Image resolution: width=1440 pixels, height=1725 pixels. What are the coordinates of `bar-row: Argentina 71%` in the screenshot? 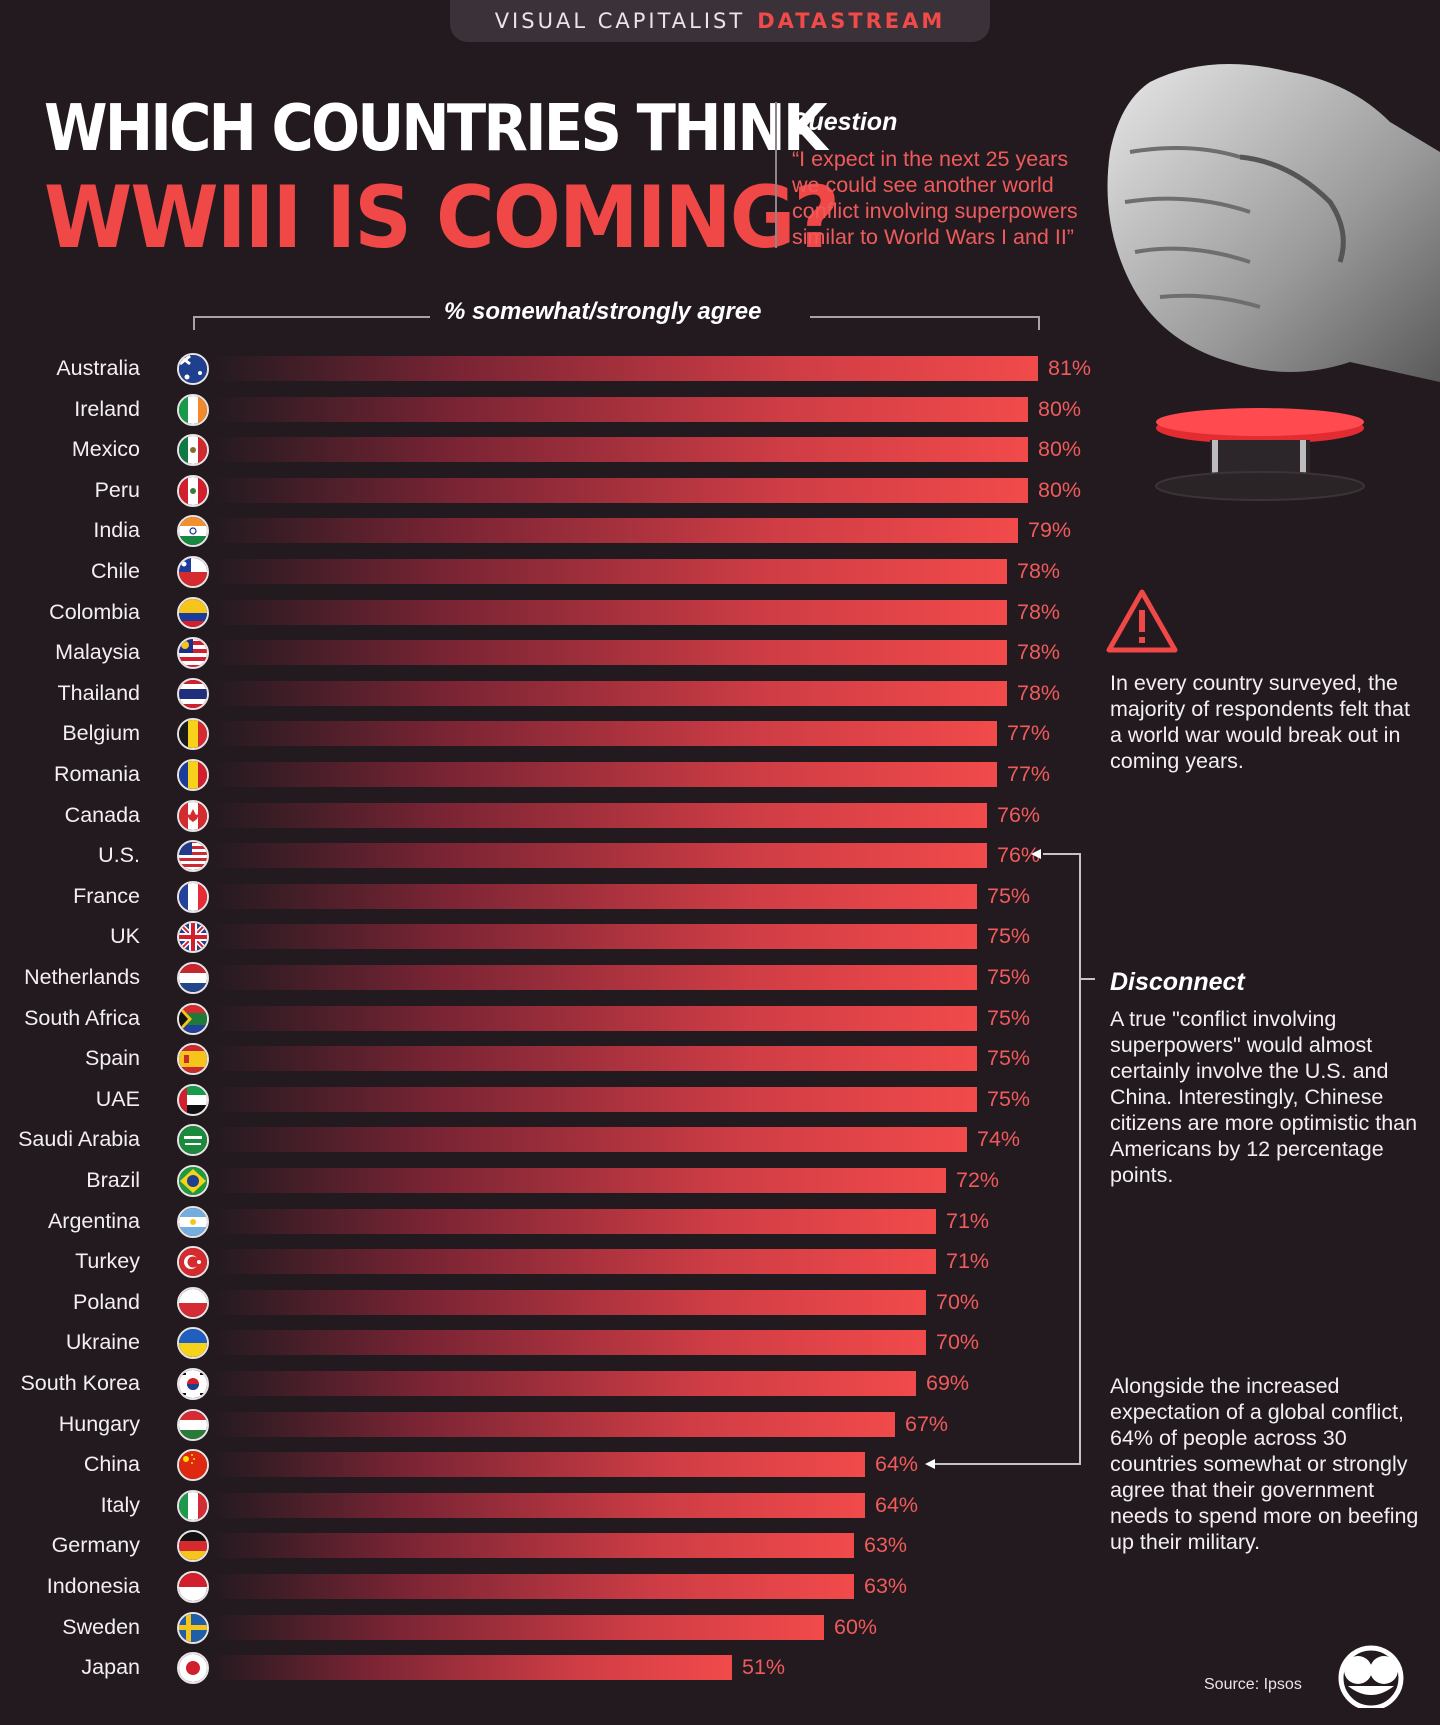 It's located at (550, 1222).